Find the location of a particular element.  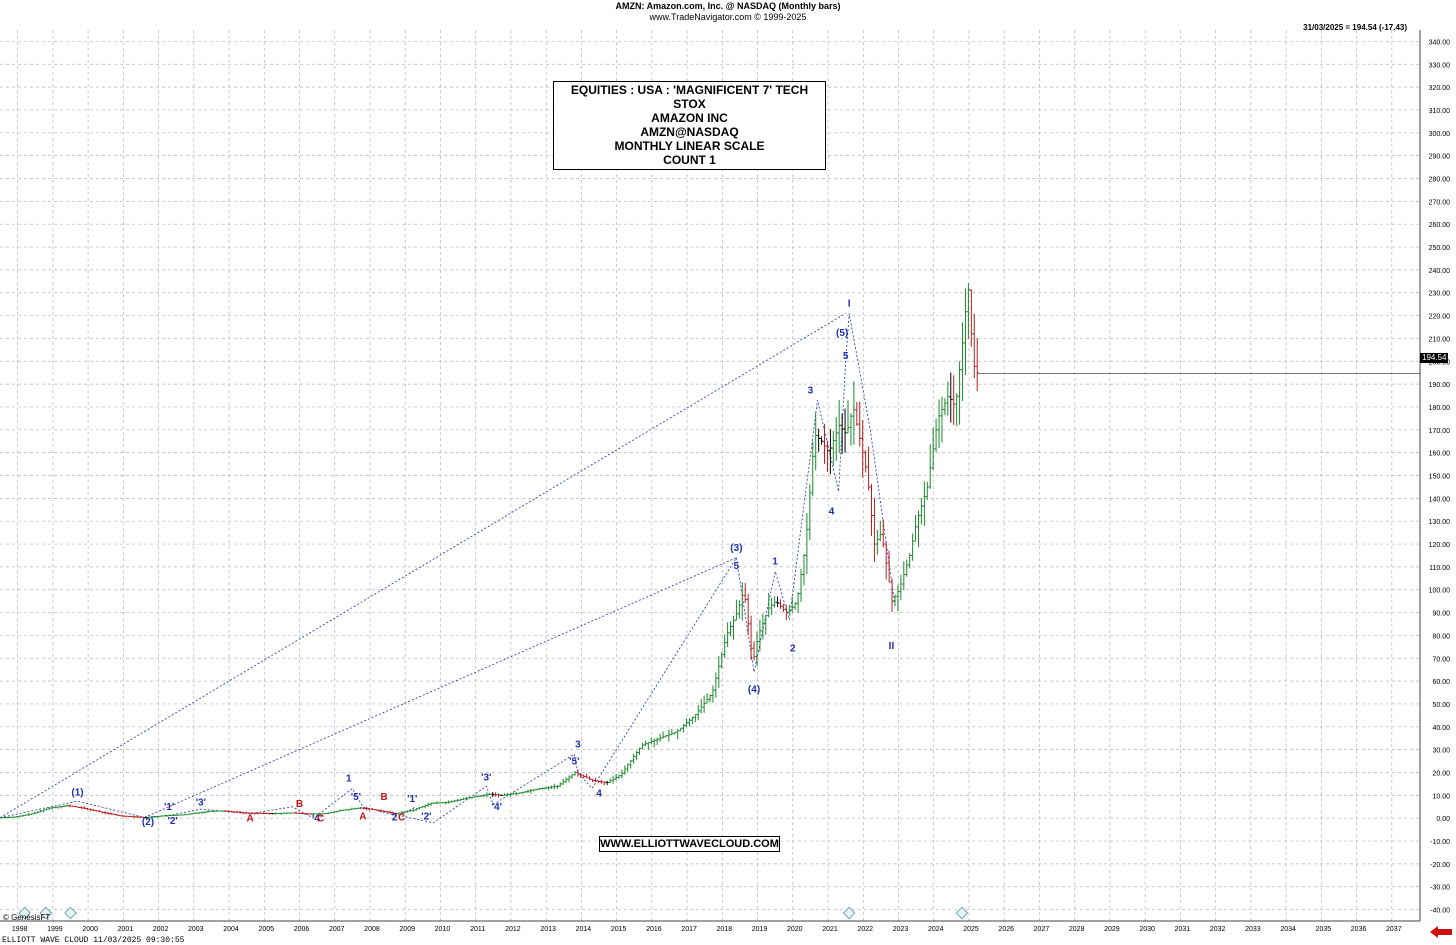

y-tick-label: 90.00 is located at coordinates (1441, 614).